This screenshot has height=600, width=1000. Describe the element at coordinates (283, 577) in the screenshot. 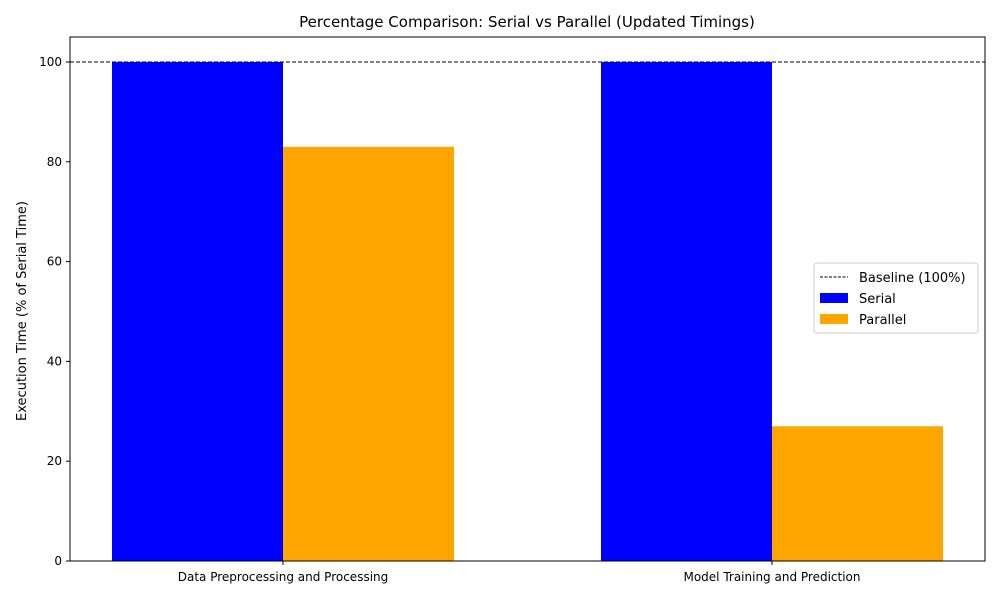

I see `x-tick-label: Data Preprocessing and Processing` at that location.